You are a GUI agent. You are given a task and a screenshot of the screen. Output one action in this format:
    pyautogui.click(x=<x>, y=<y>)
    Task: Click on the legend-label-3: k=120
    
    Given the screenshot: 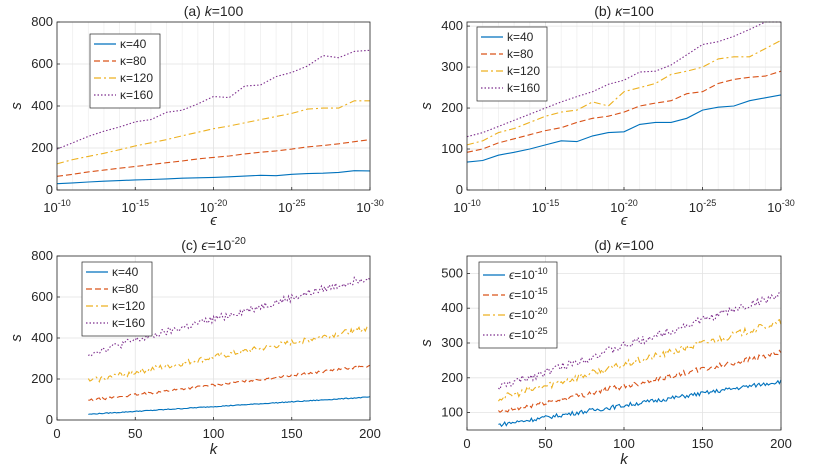 What is the action you would take?
    pyautogui.click(x=523, y=71)
    